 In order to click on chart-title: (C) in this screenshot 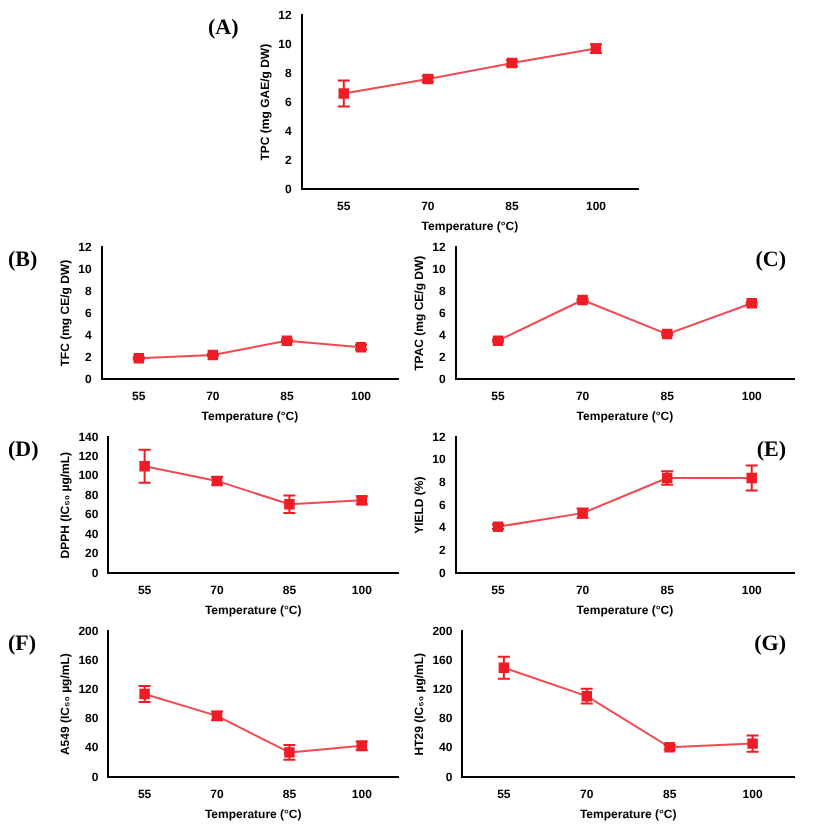, I will do `click(770, 260)`.